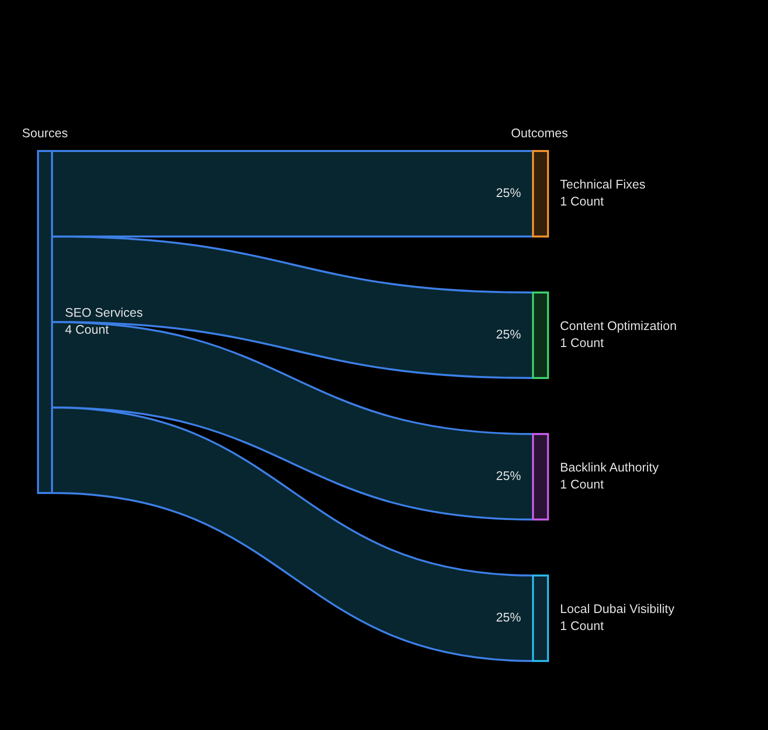 This screenshot has height=730, width=768. What do you see at coordinates (610, 468) in the screenshot?
I see `category-label: Backlink Authority` at bounding box center [610, 468].